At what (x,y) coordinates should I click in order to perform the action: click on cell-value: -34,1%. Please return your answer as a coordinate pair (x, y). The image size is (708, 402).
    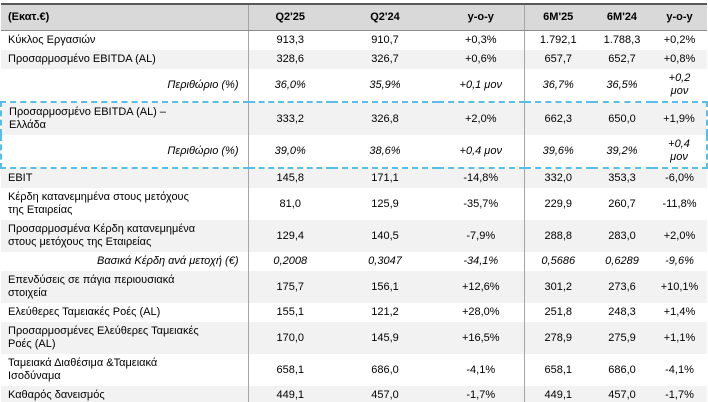
    Looking at the image, I should click on (481, 261).